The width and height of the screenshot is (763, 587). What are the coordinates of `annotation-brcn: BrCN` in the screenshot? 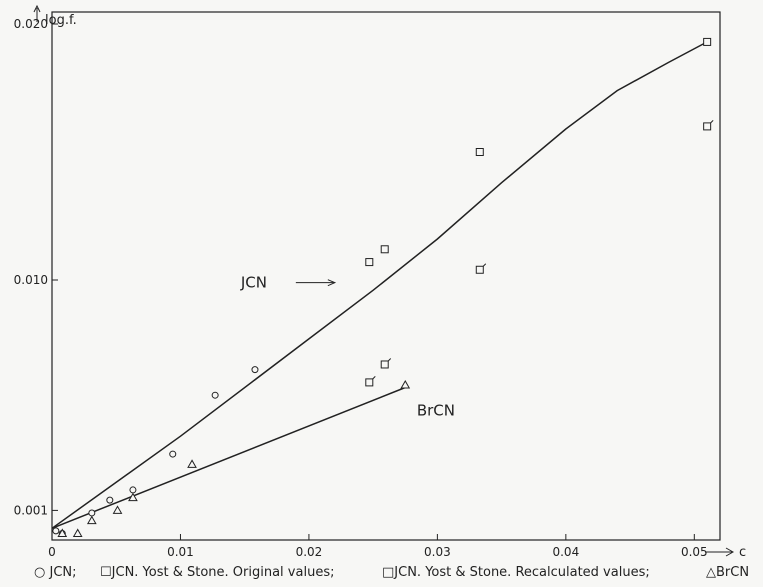 It's located at (436, 411).